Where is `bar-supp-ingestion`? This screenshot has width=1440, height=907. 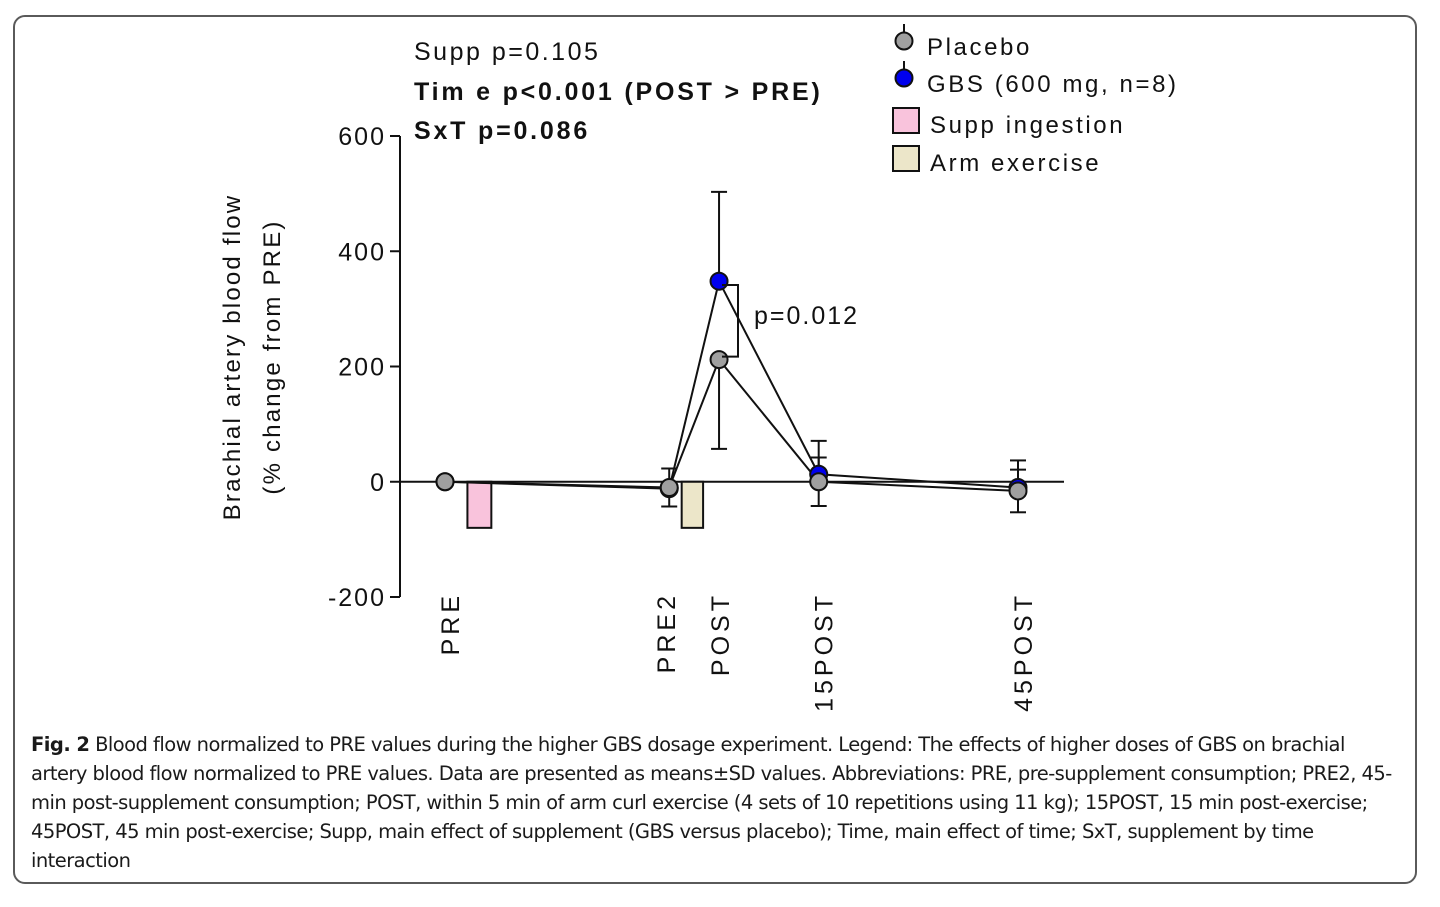
bar-supp-ingestion is located at coordinates (479, 504).